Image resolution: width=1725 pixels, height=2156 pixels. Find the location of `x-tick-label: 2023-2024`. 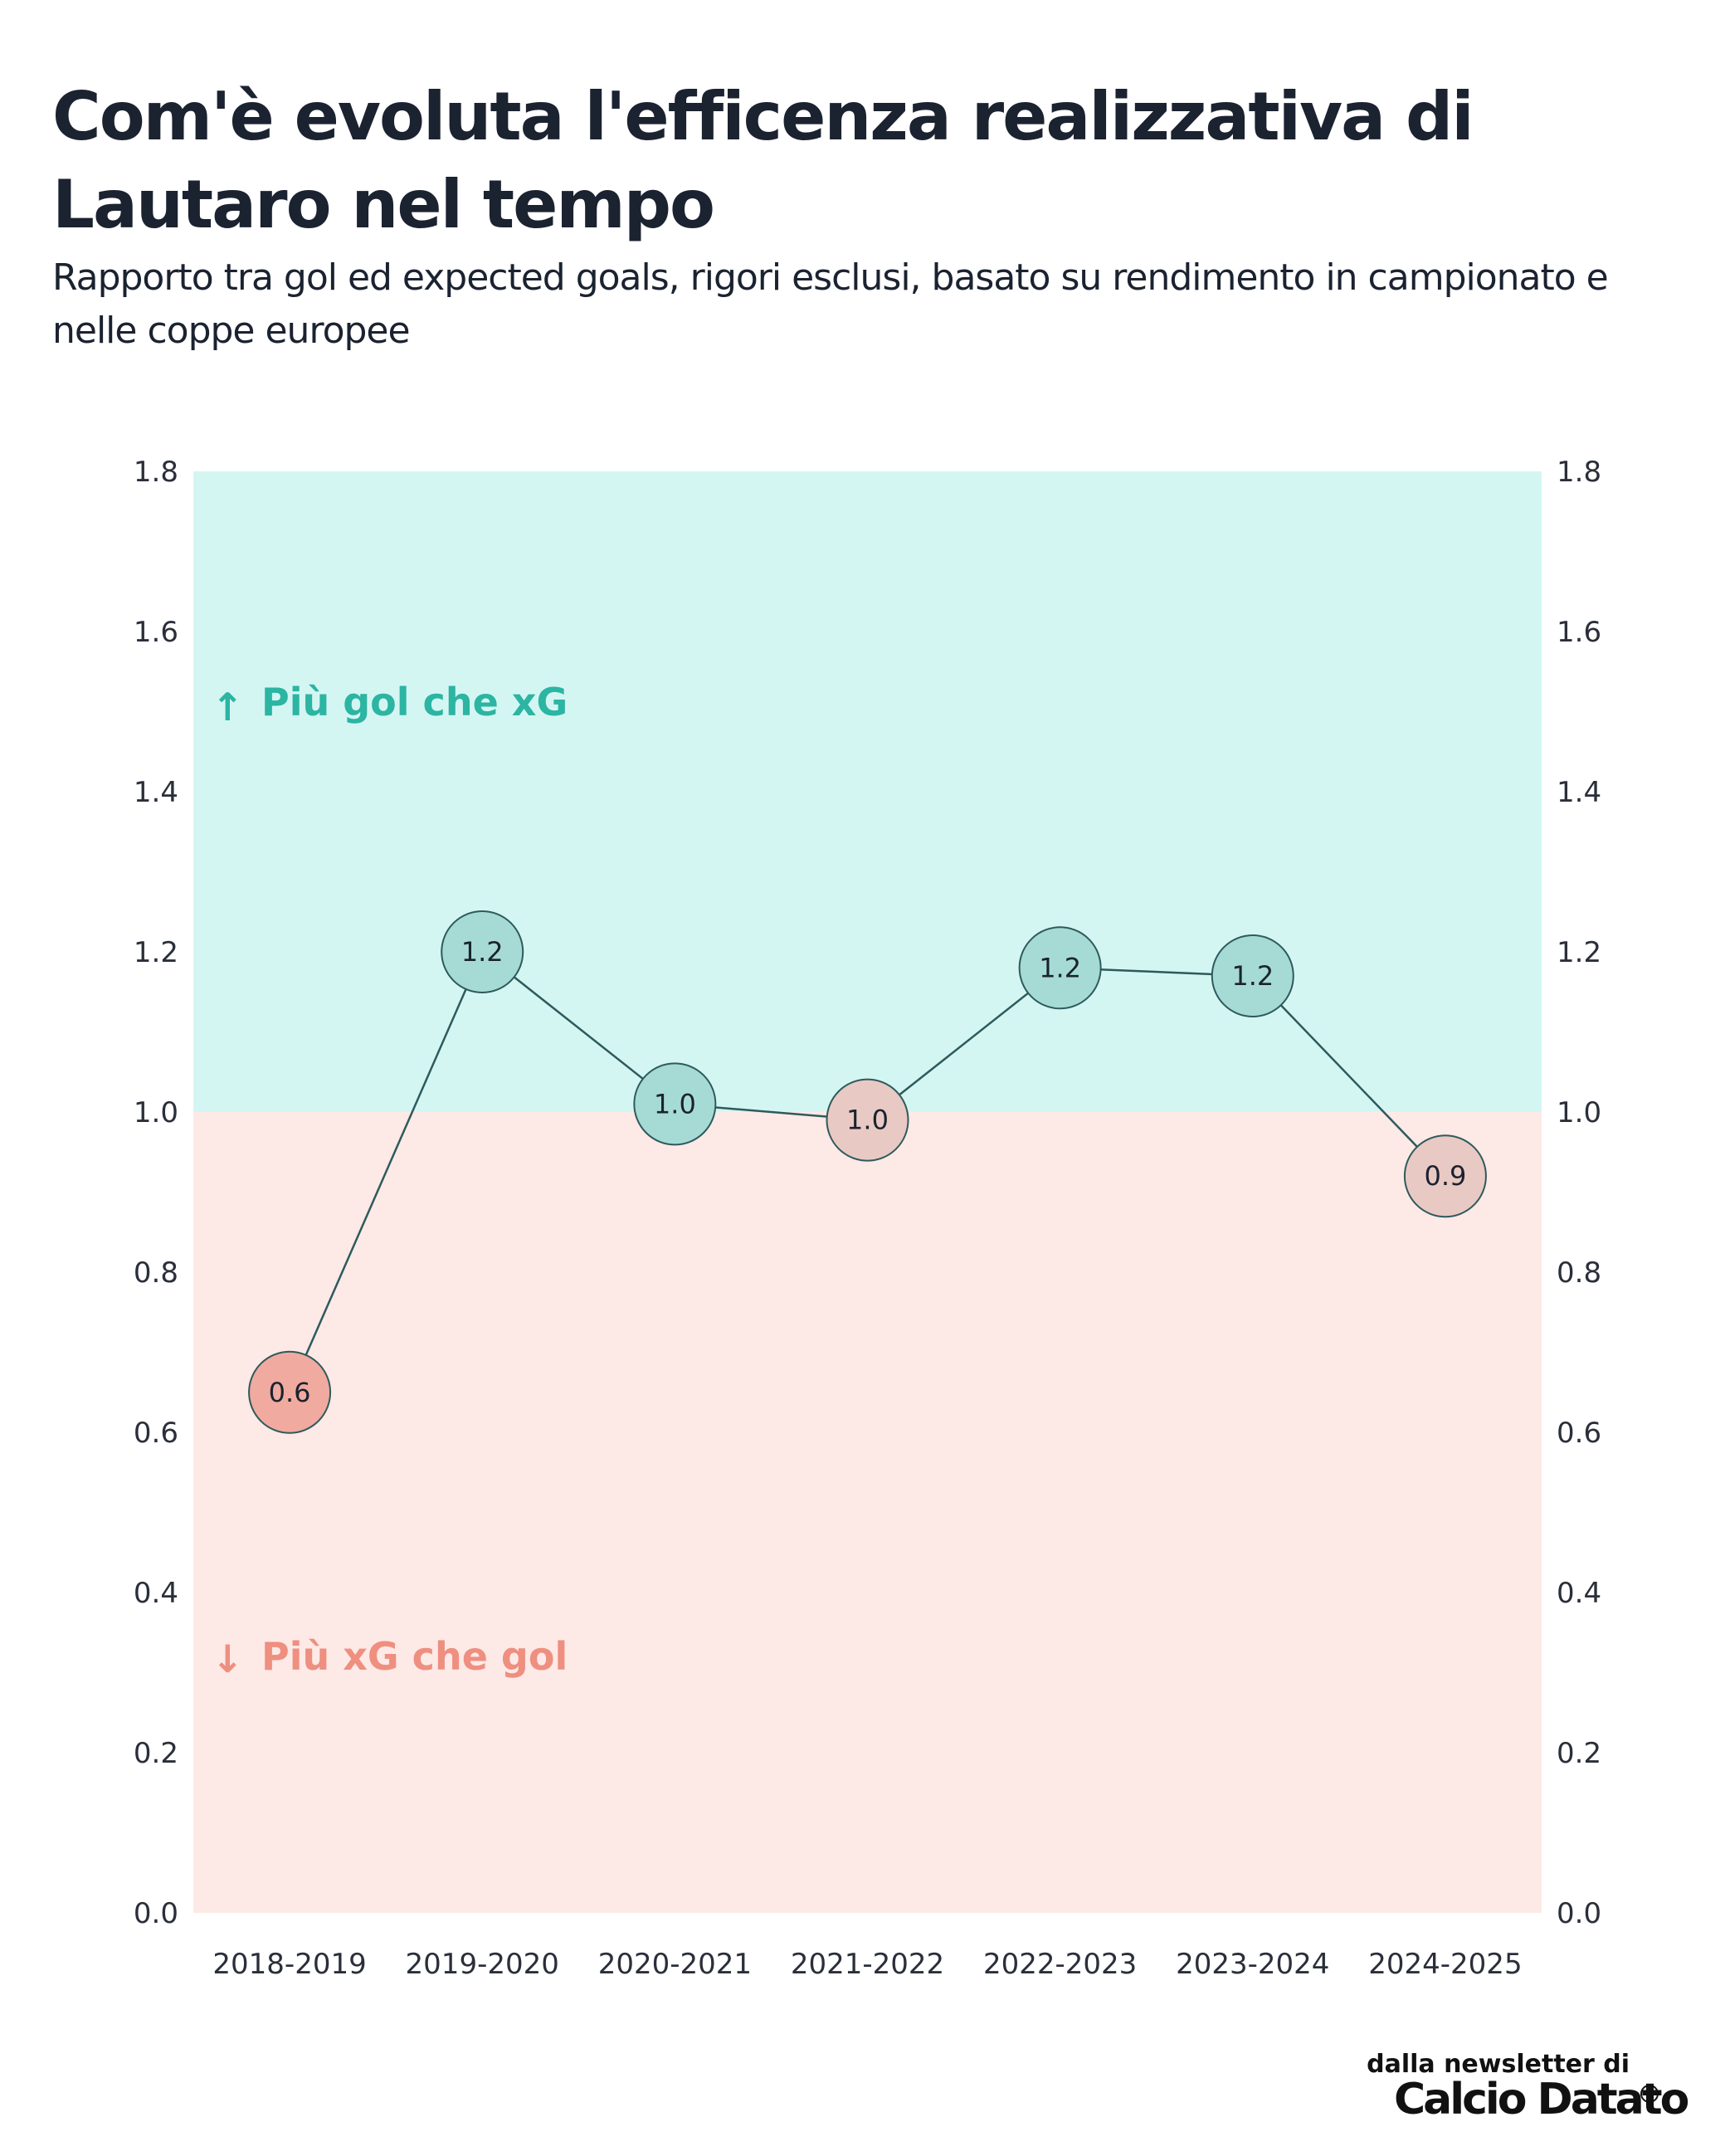

x-tick-label: 2023-2024 is located at coordinates (1252, 1965).